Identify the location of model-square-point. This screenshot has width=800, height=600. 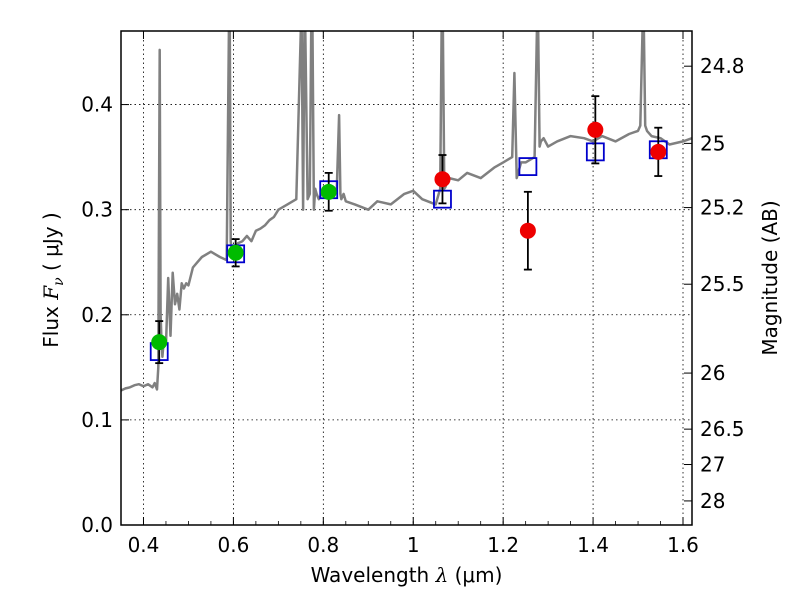
(528, 166).